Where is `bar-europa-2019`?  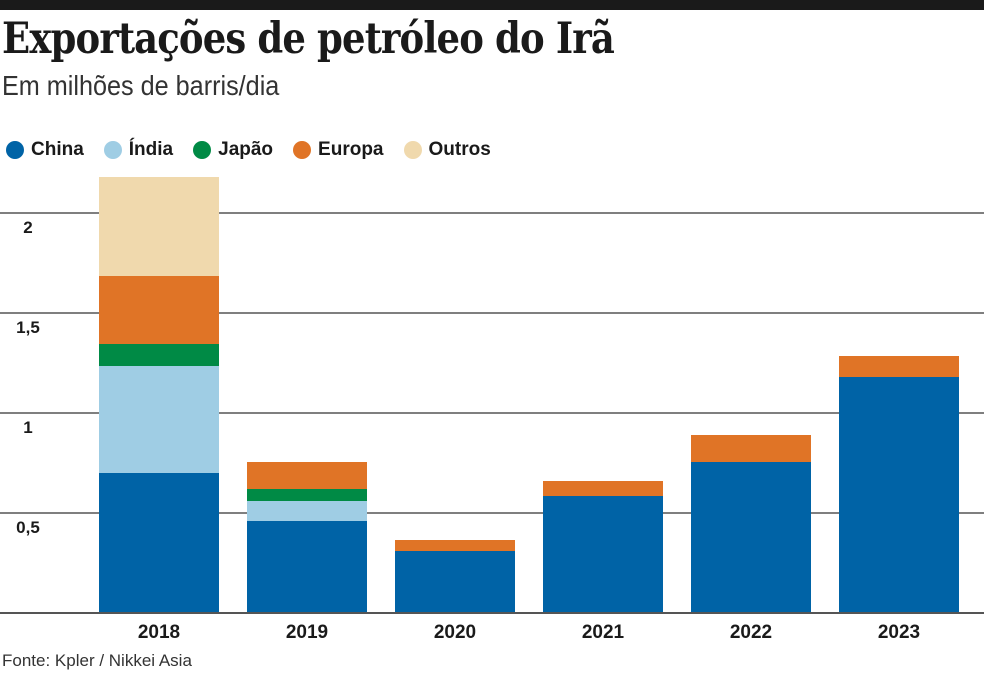 bar-europa-2019 is located at coordinates (307, 475).